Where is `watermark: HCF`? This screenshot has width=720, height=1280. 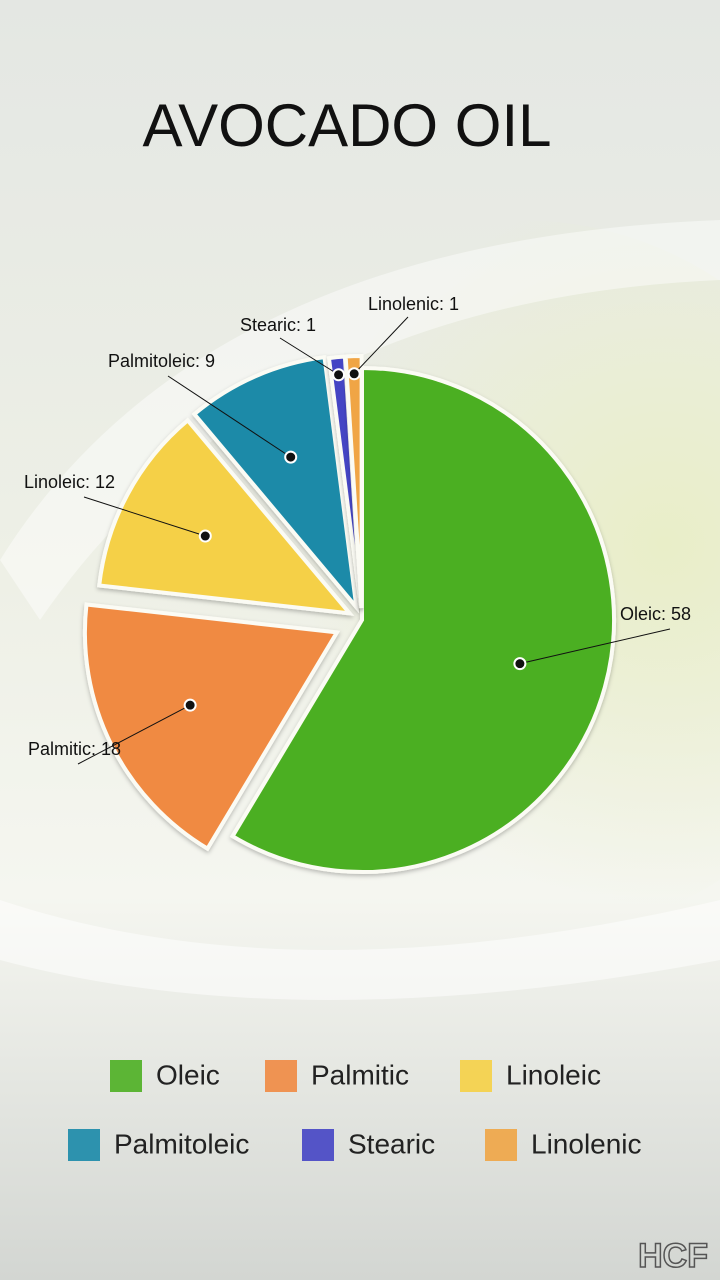 watermark: HCF is located at coordinates (673, 1256).